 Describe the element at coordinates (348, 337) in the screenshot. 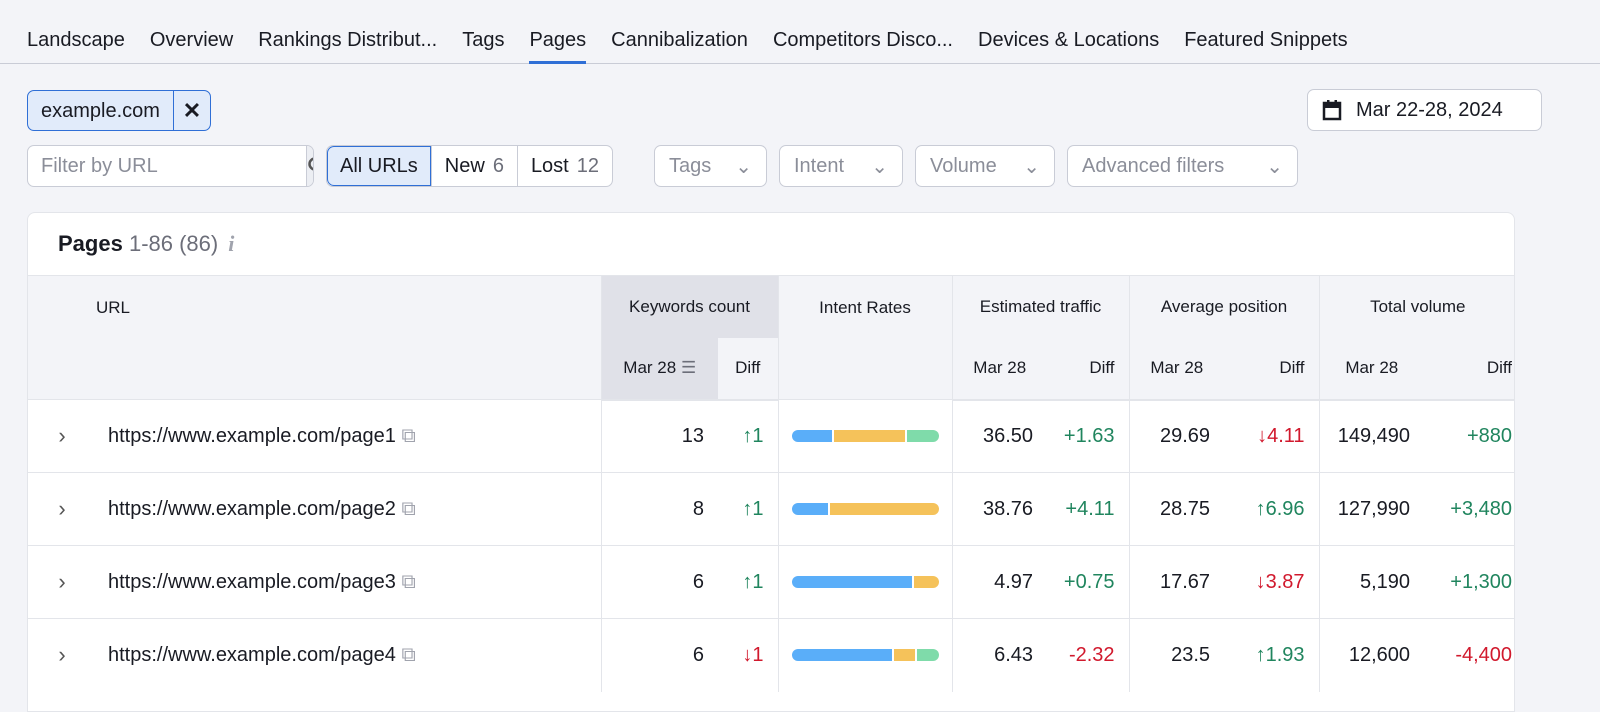

I see `url-header: URL` at that location.